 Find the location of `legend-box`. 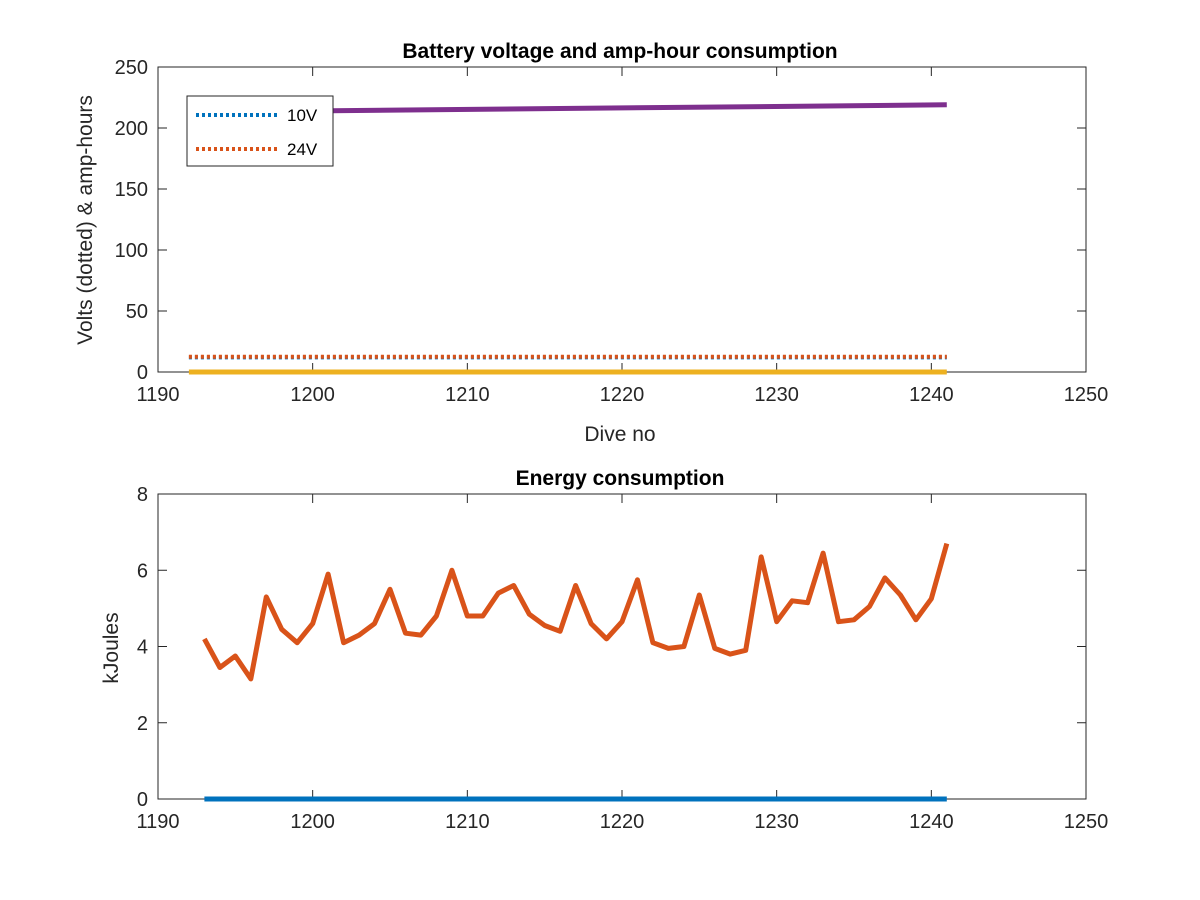

legend-box is located at coordinates (260, 131).